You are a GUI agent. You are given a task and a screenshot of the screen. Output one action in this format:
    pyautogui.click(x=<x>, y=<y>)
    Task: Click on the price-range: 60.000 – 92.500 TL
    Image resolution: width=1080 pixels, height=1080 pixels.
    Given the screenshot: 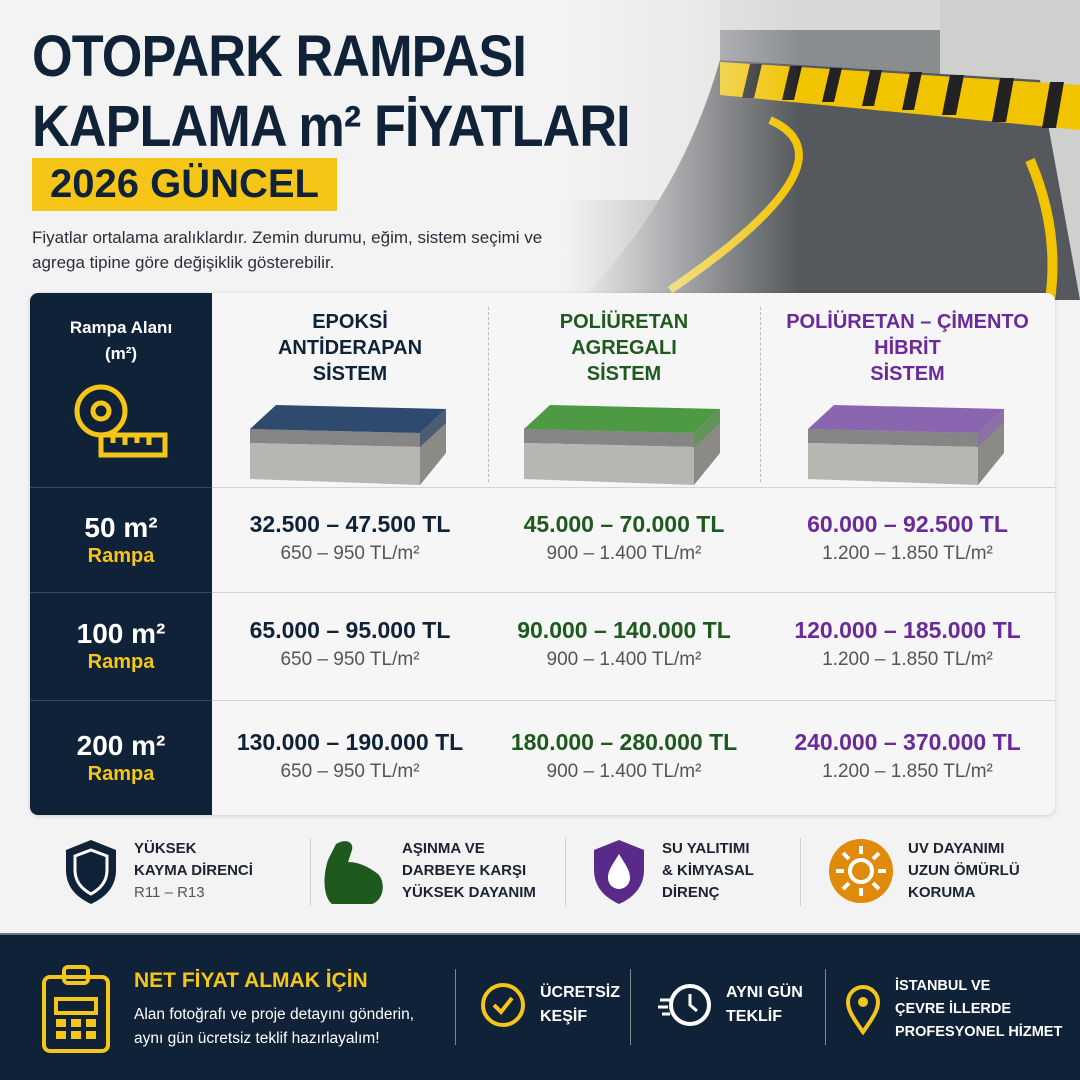 What is the action you would take?
    pyautogui.click(x=907, y=523)
    